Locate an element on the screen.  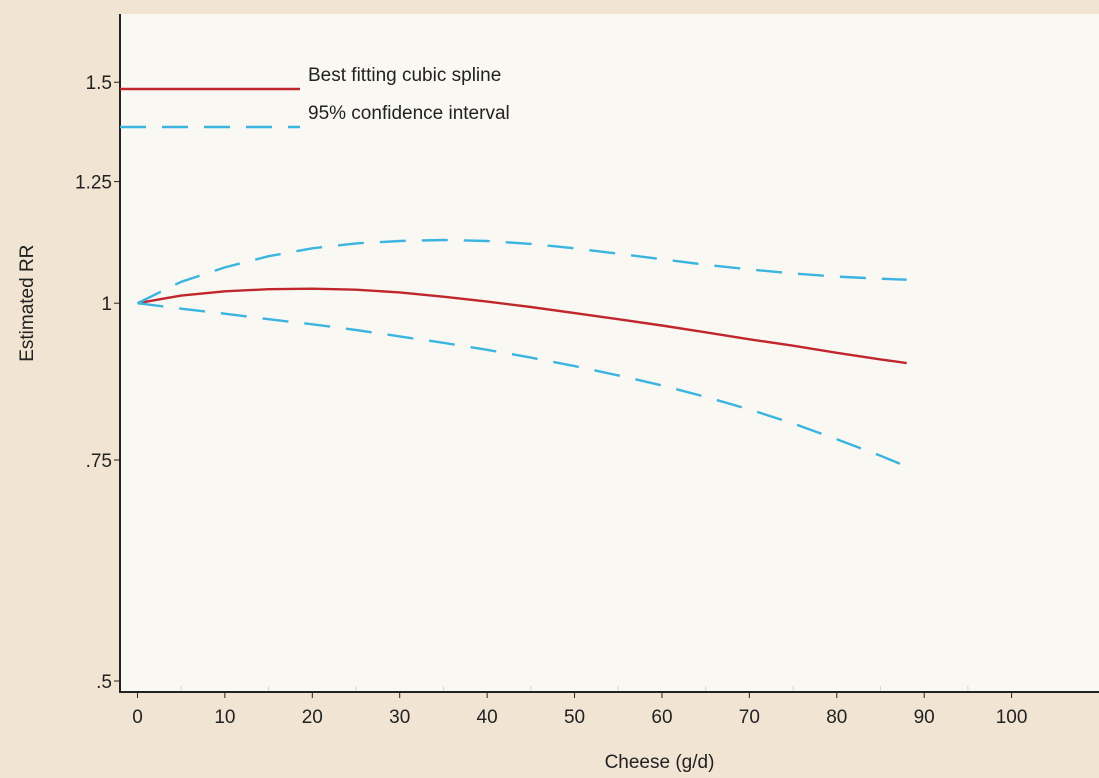
x-tick-label: 100 is located at coordinates (1012, 717).